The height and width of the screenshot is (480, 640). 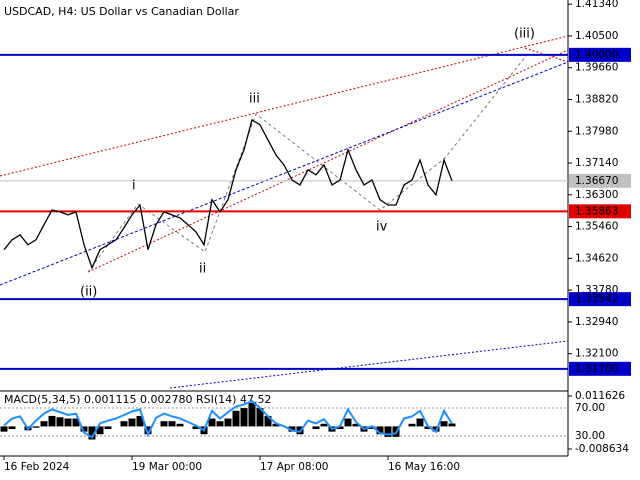 I want to click on y-tick-label: 1.41340, so click(x=596, y=5).